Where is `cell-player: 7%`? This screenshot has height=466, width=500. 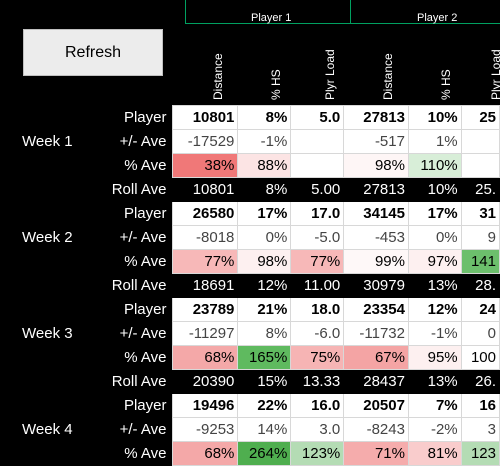 cell-player: 7% is located at coordinates (434, 405).